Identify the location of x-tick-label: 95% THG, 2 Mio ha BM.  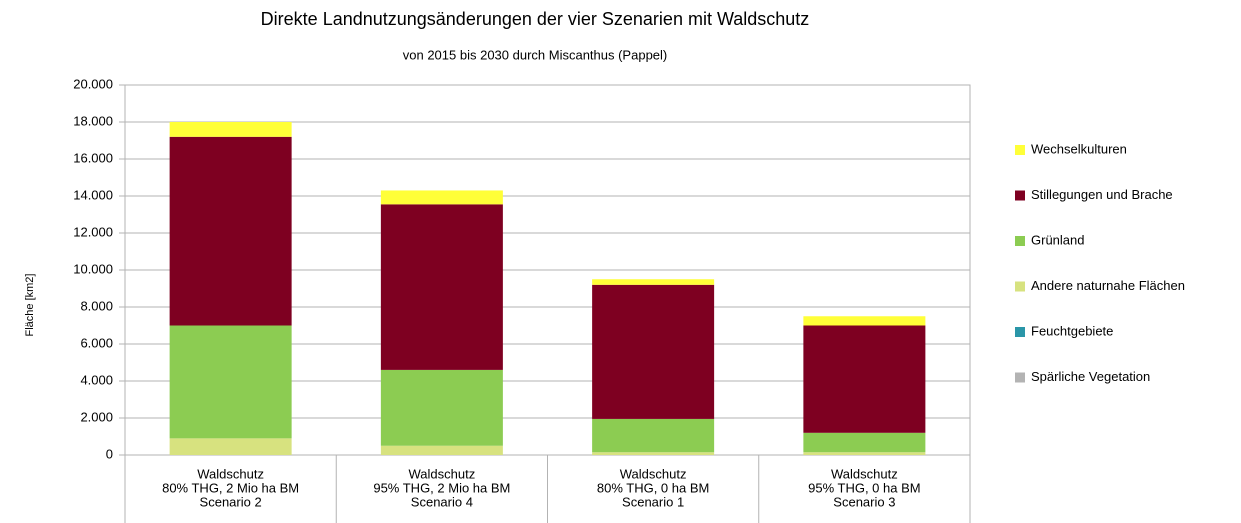
(441, 487).